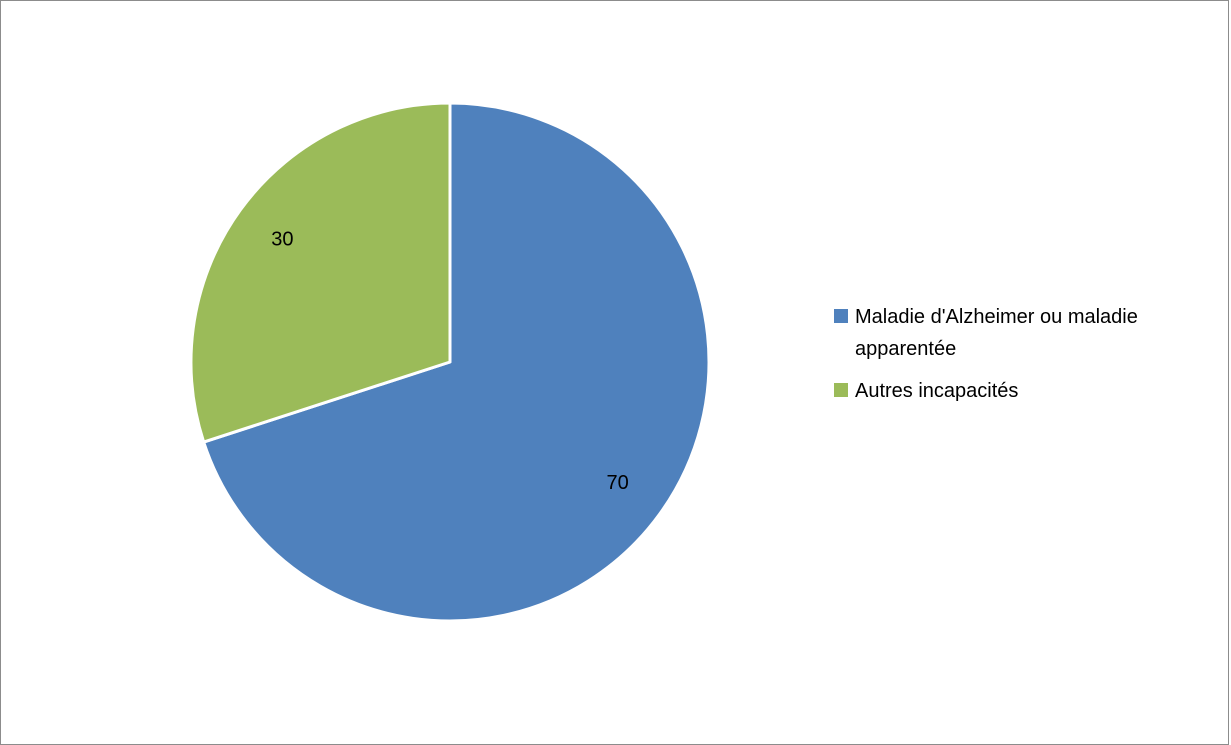  What do you see at coordinates (841, 316) in the screenshot?
I see `legend-swatch-alzheimer` at bounding box center [841, 316].